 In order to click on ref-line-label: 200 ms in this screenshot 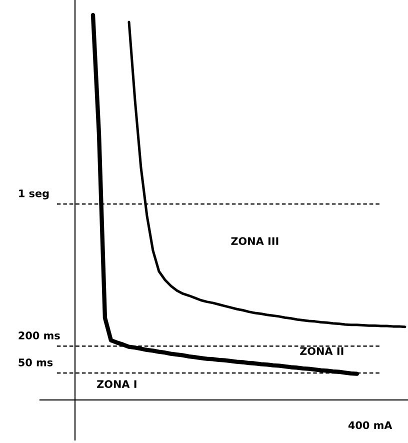, I will do `click(39, 336)`.